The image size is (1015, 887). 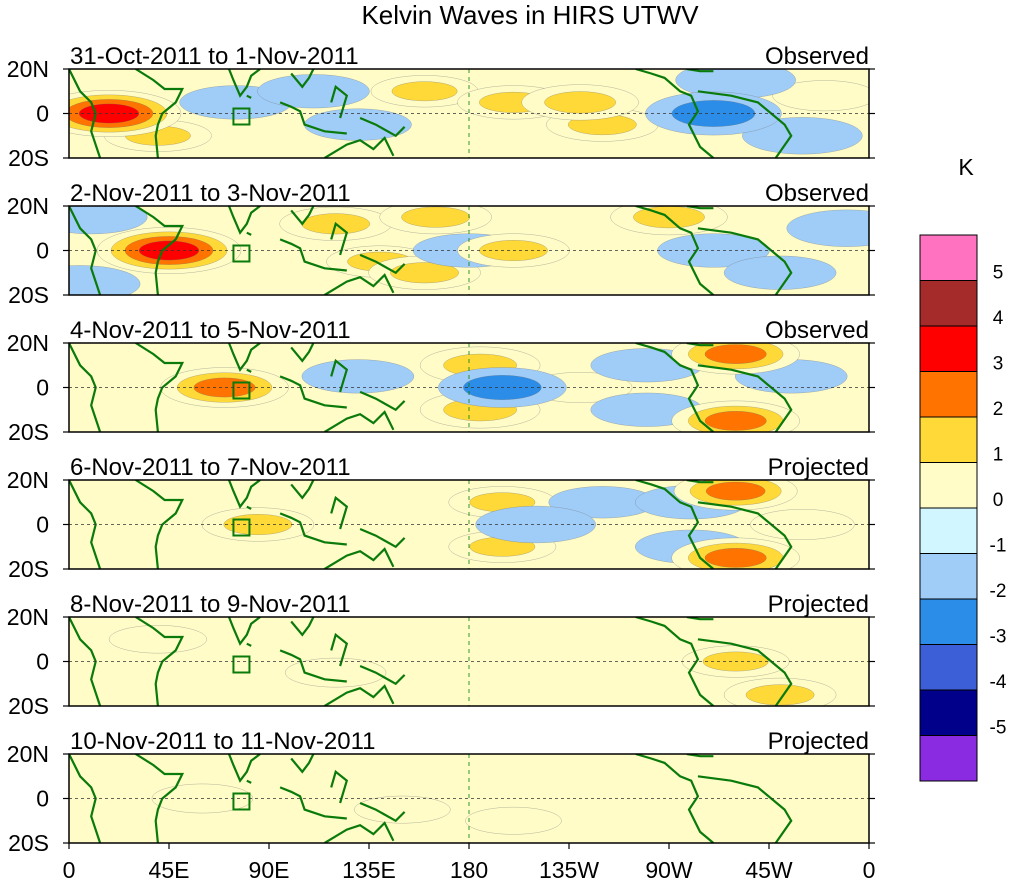 I want to click on x-tick-label: 45E, so click(x=169, y=870).